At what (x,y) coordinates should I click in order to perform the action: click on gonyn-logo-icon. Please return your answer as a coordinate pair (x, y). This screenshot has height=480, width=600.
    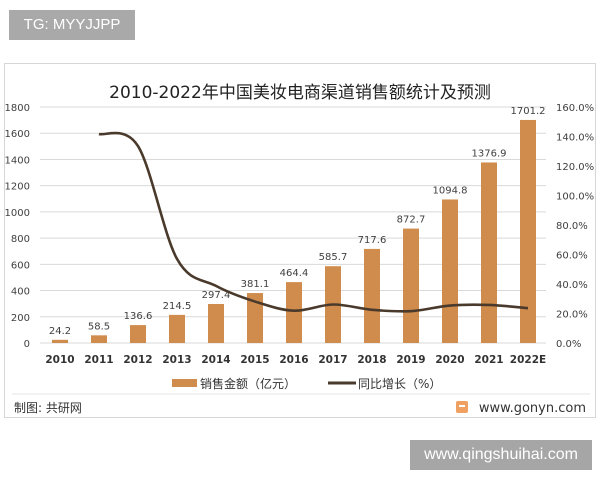
    Looking at the image, I should click on (462, 407).